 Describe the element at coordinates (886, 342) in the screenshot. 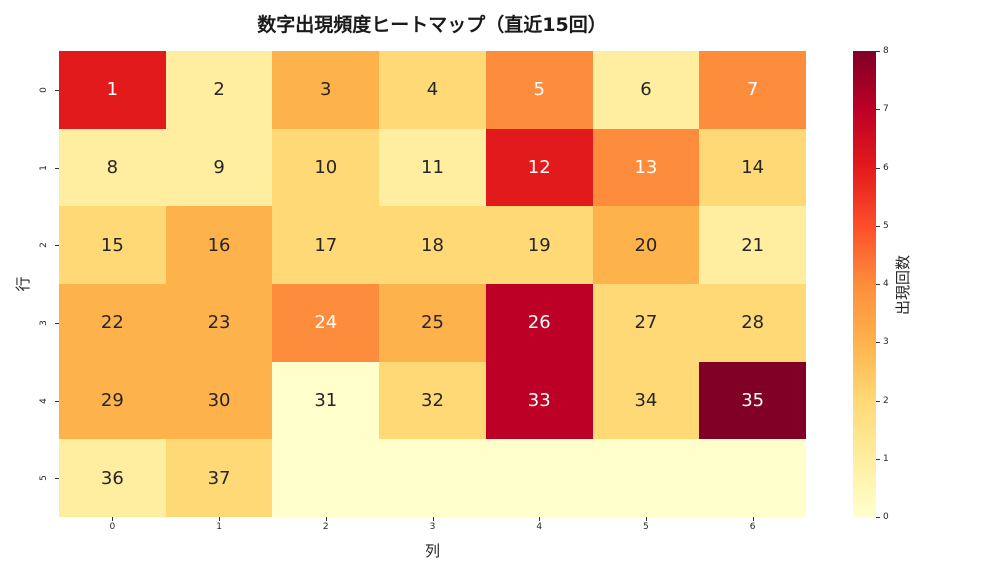

I see `colorbar-tick-label: 3` at that location.